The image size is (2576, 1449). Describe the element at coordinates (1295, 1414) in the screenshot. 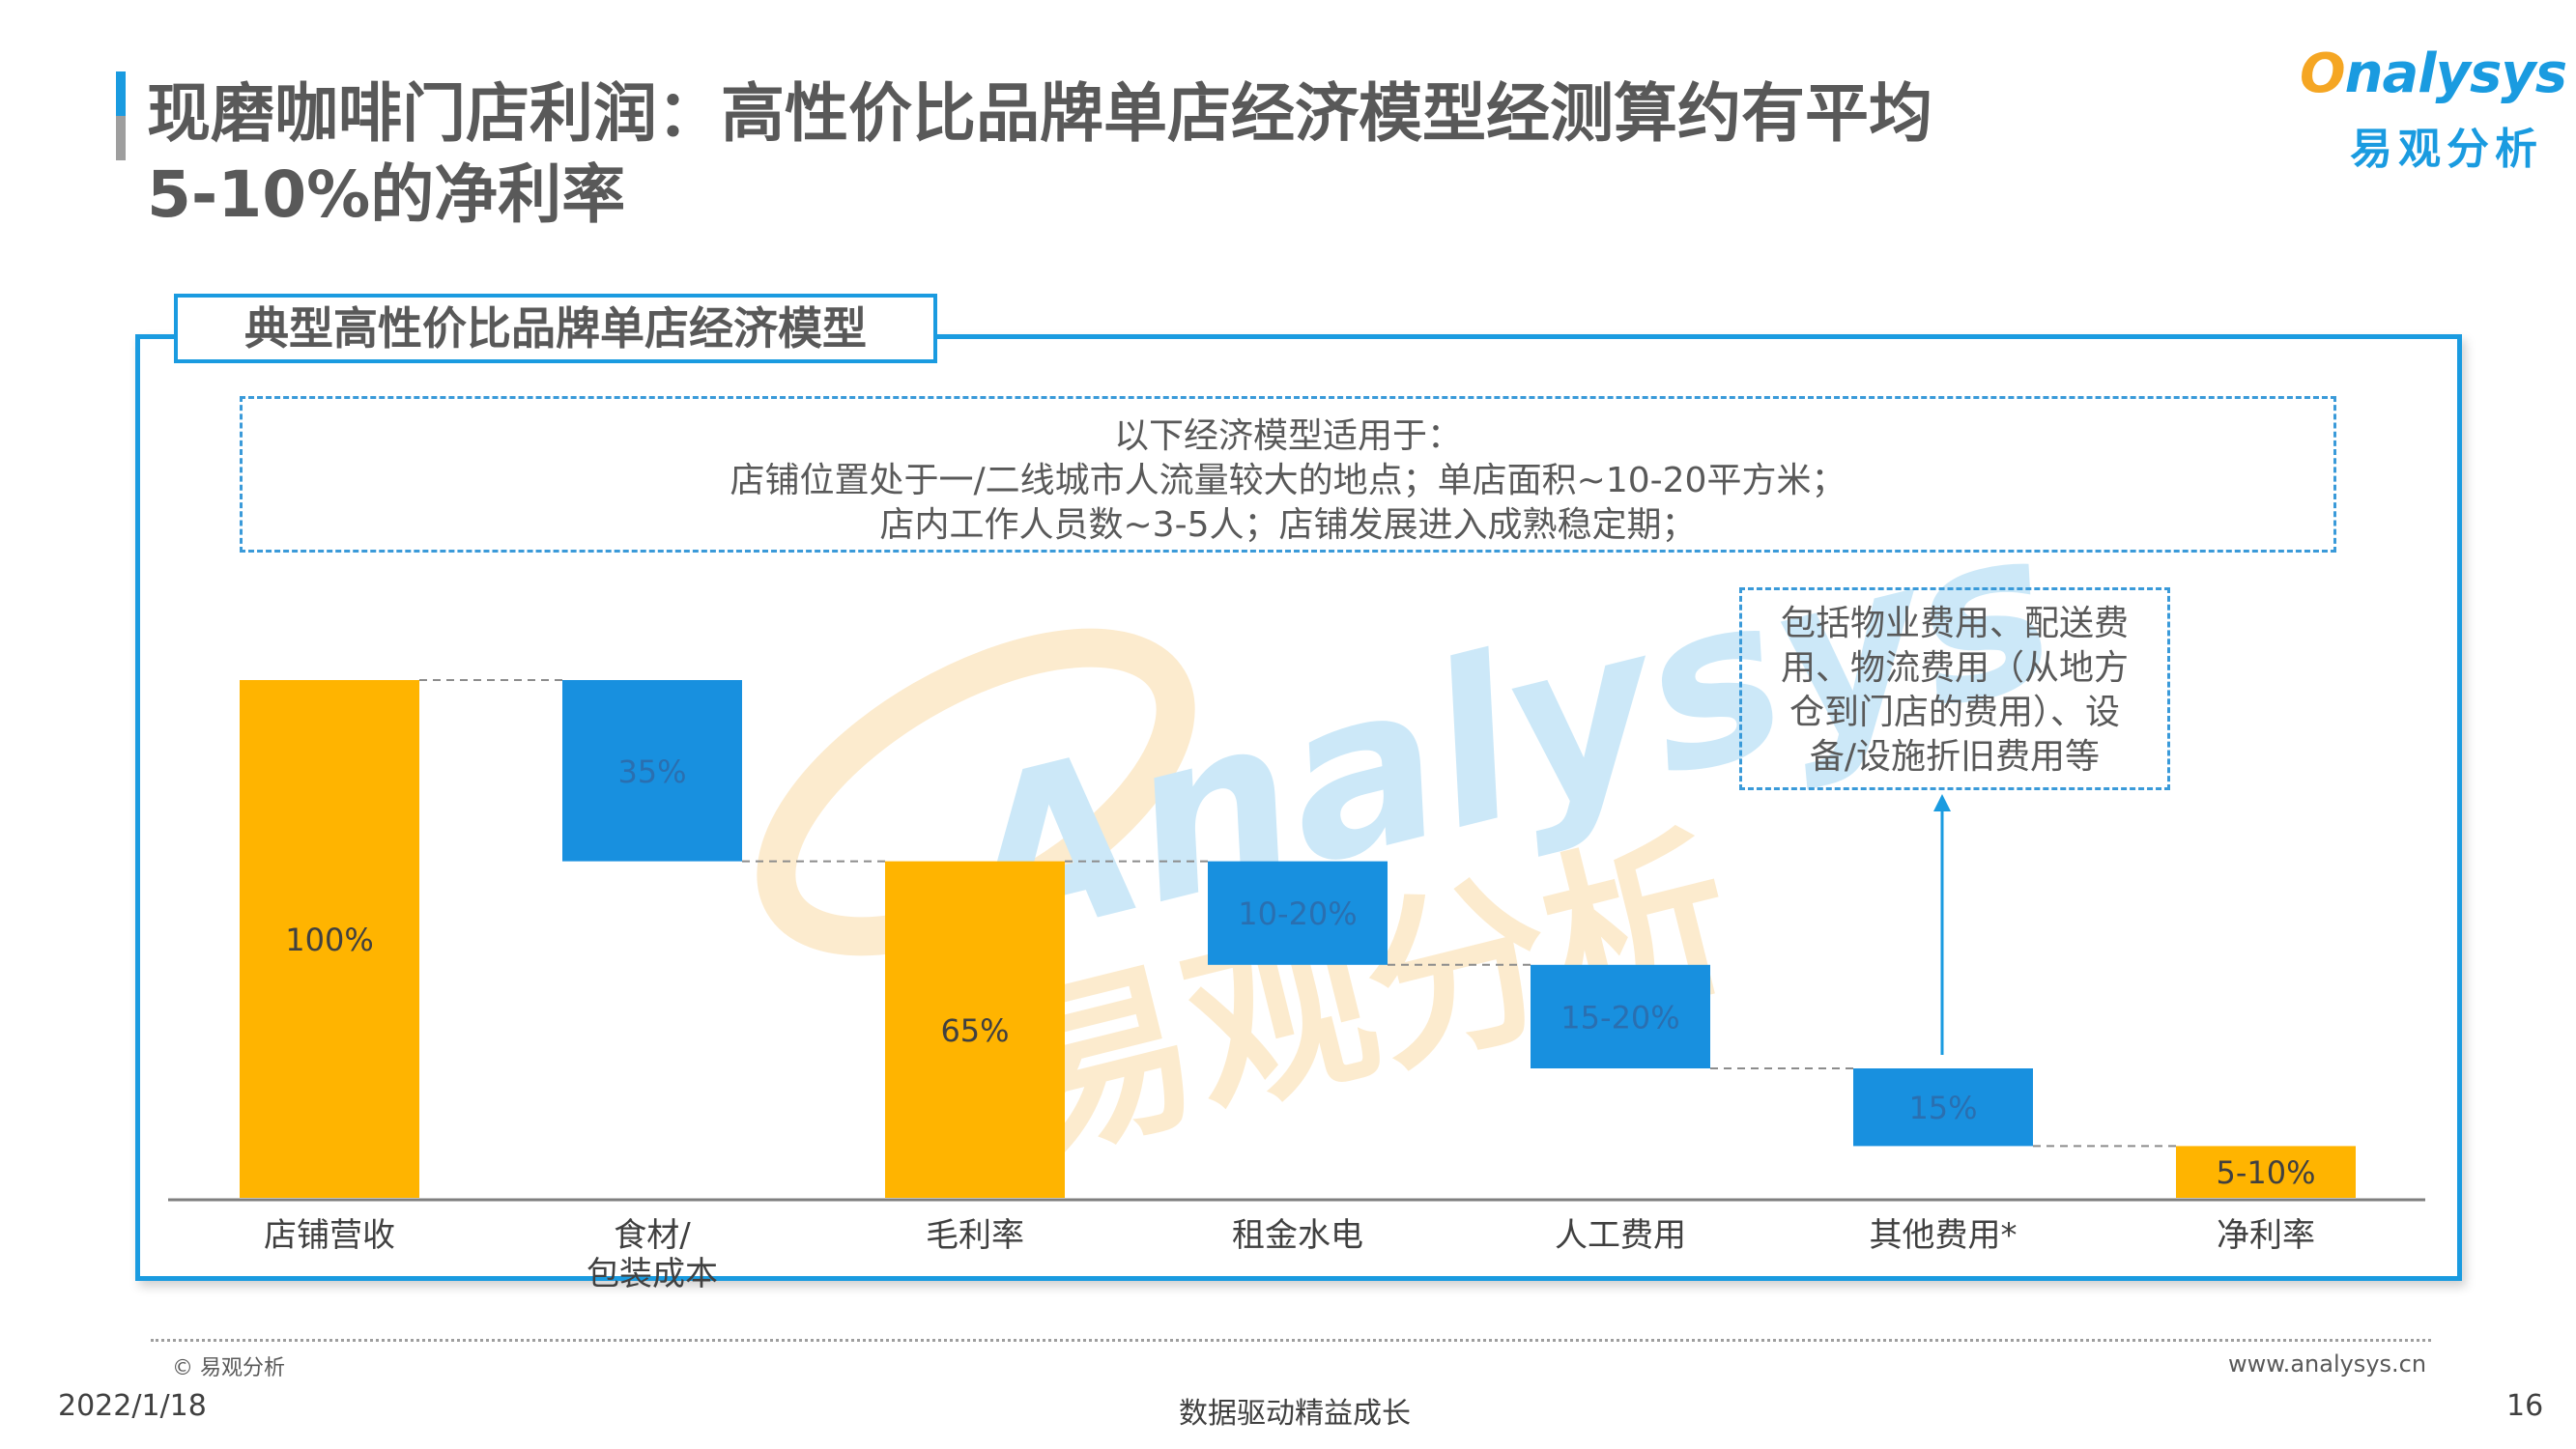

I see `footer-slogan: 数据驱动精益成长` at that location.